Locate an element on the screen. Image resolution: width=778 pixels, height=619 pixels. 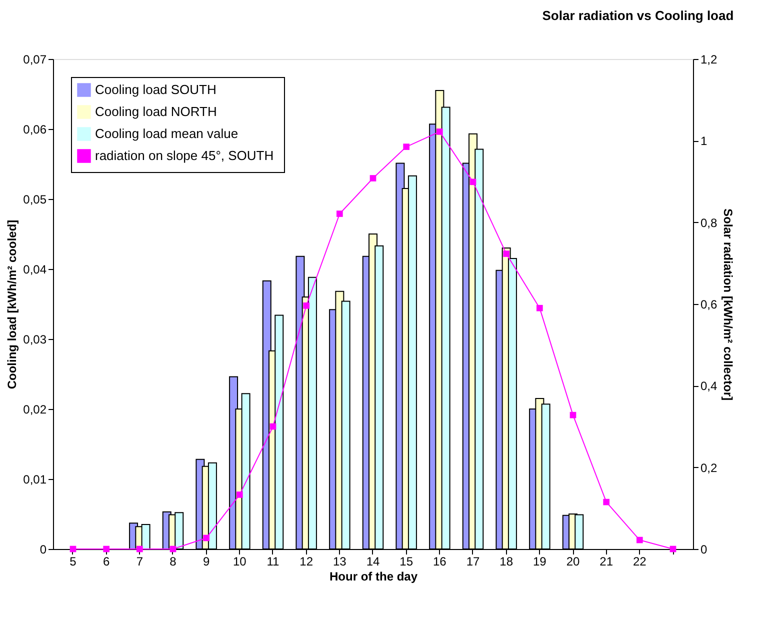
x-tick-label: 6 is located at coordinates (106, 561).